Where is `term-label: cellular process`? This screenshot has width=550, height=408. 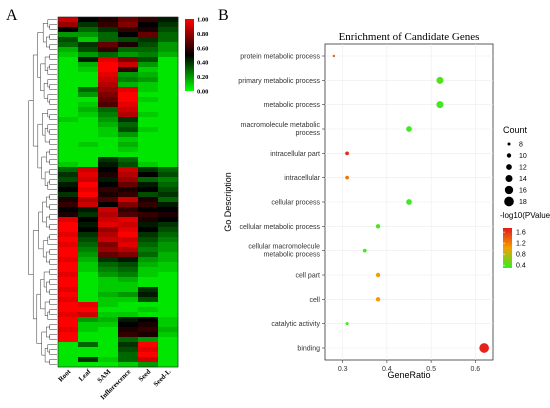 term-label: cellular process is located at coordinates (295, 203).